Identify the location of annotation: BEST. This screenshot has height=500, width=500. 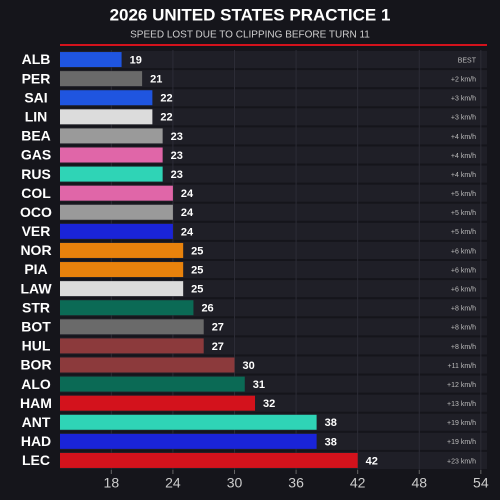
(467, 60).